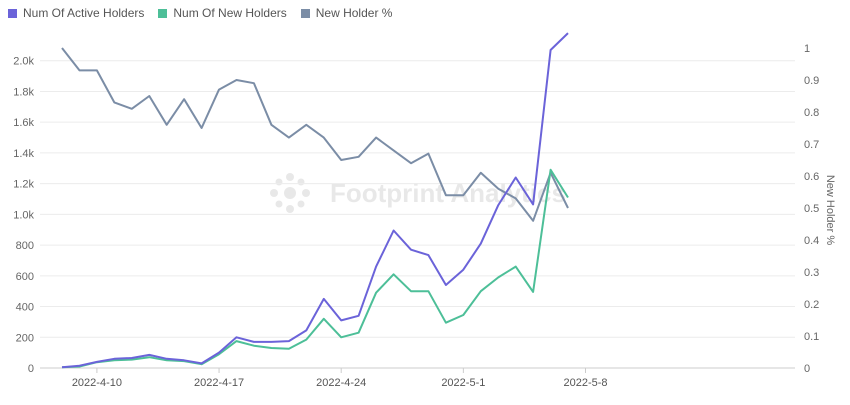 This screenshot has width=850, height=405. What do you see at coordinates (23, 123) in the screenshot?
I see `left-tick-label: 1.6k` at bounding box center [23, 123].